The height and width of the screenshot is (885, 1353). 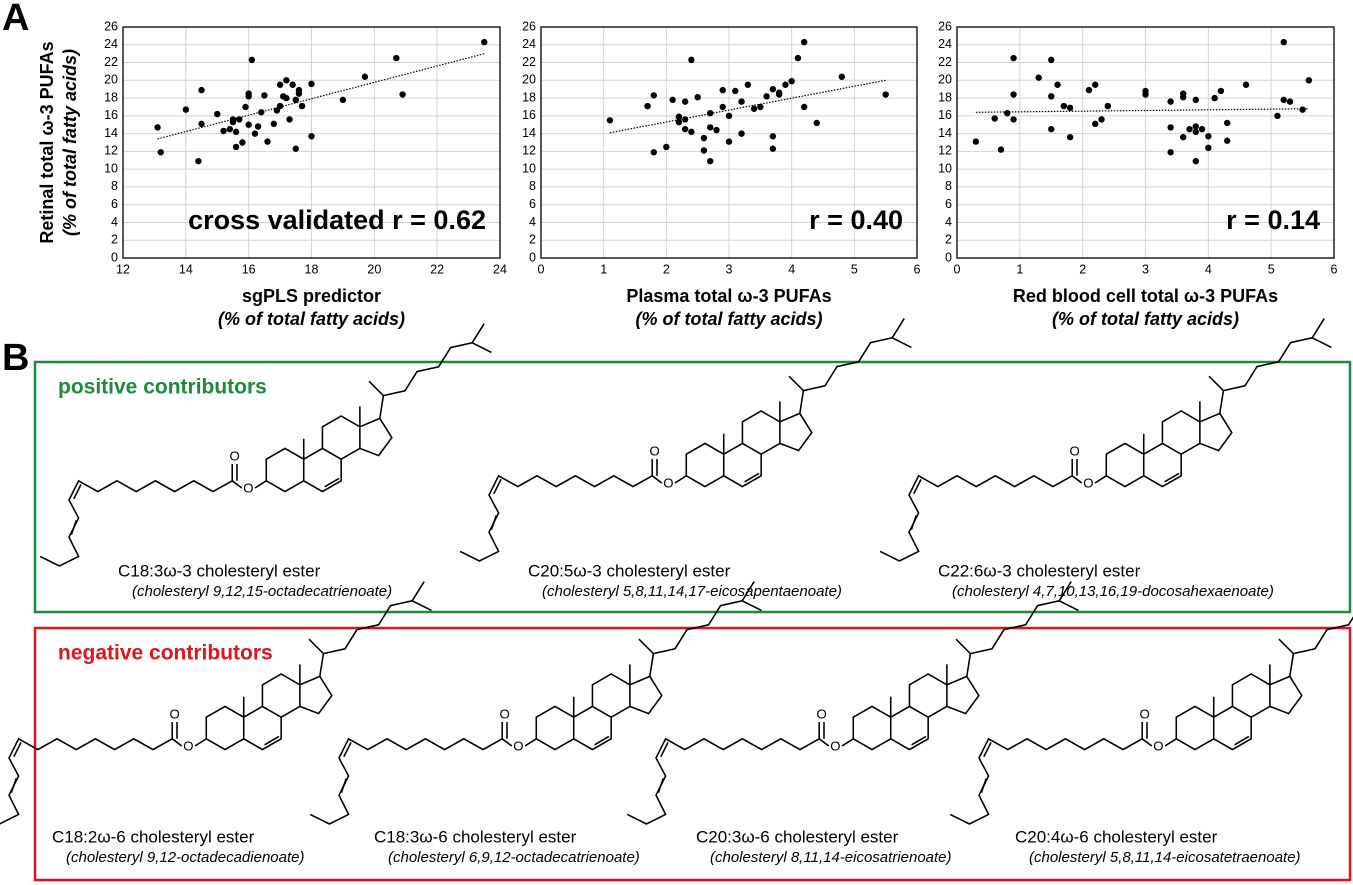 What do you see at coordinates (514, 857) in the screenshot?
I see `structure-systematic-name: (cholesteryl 6,9,12-octadecatrienoate)` at bounding box center [514, 857].